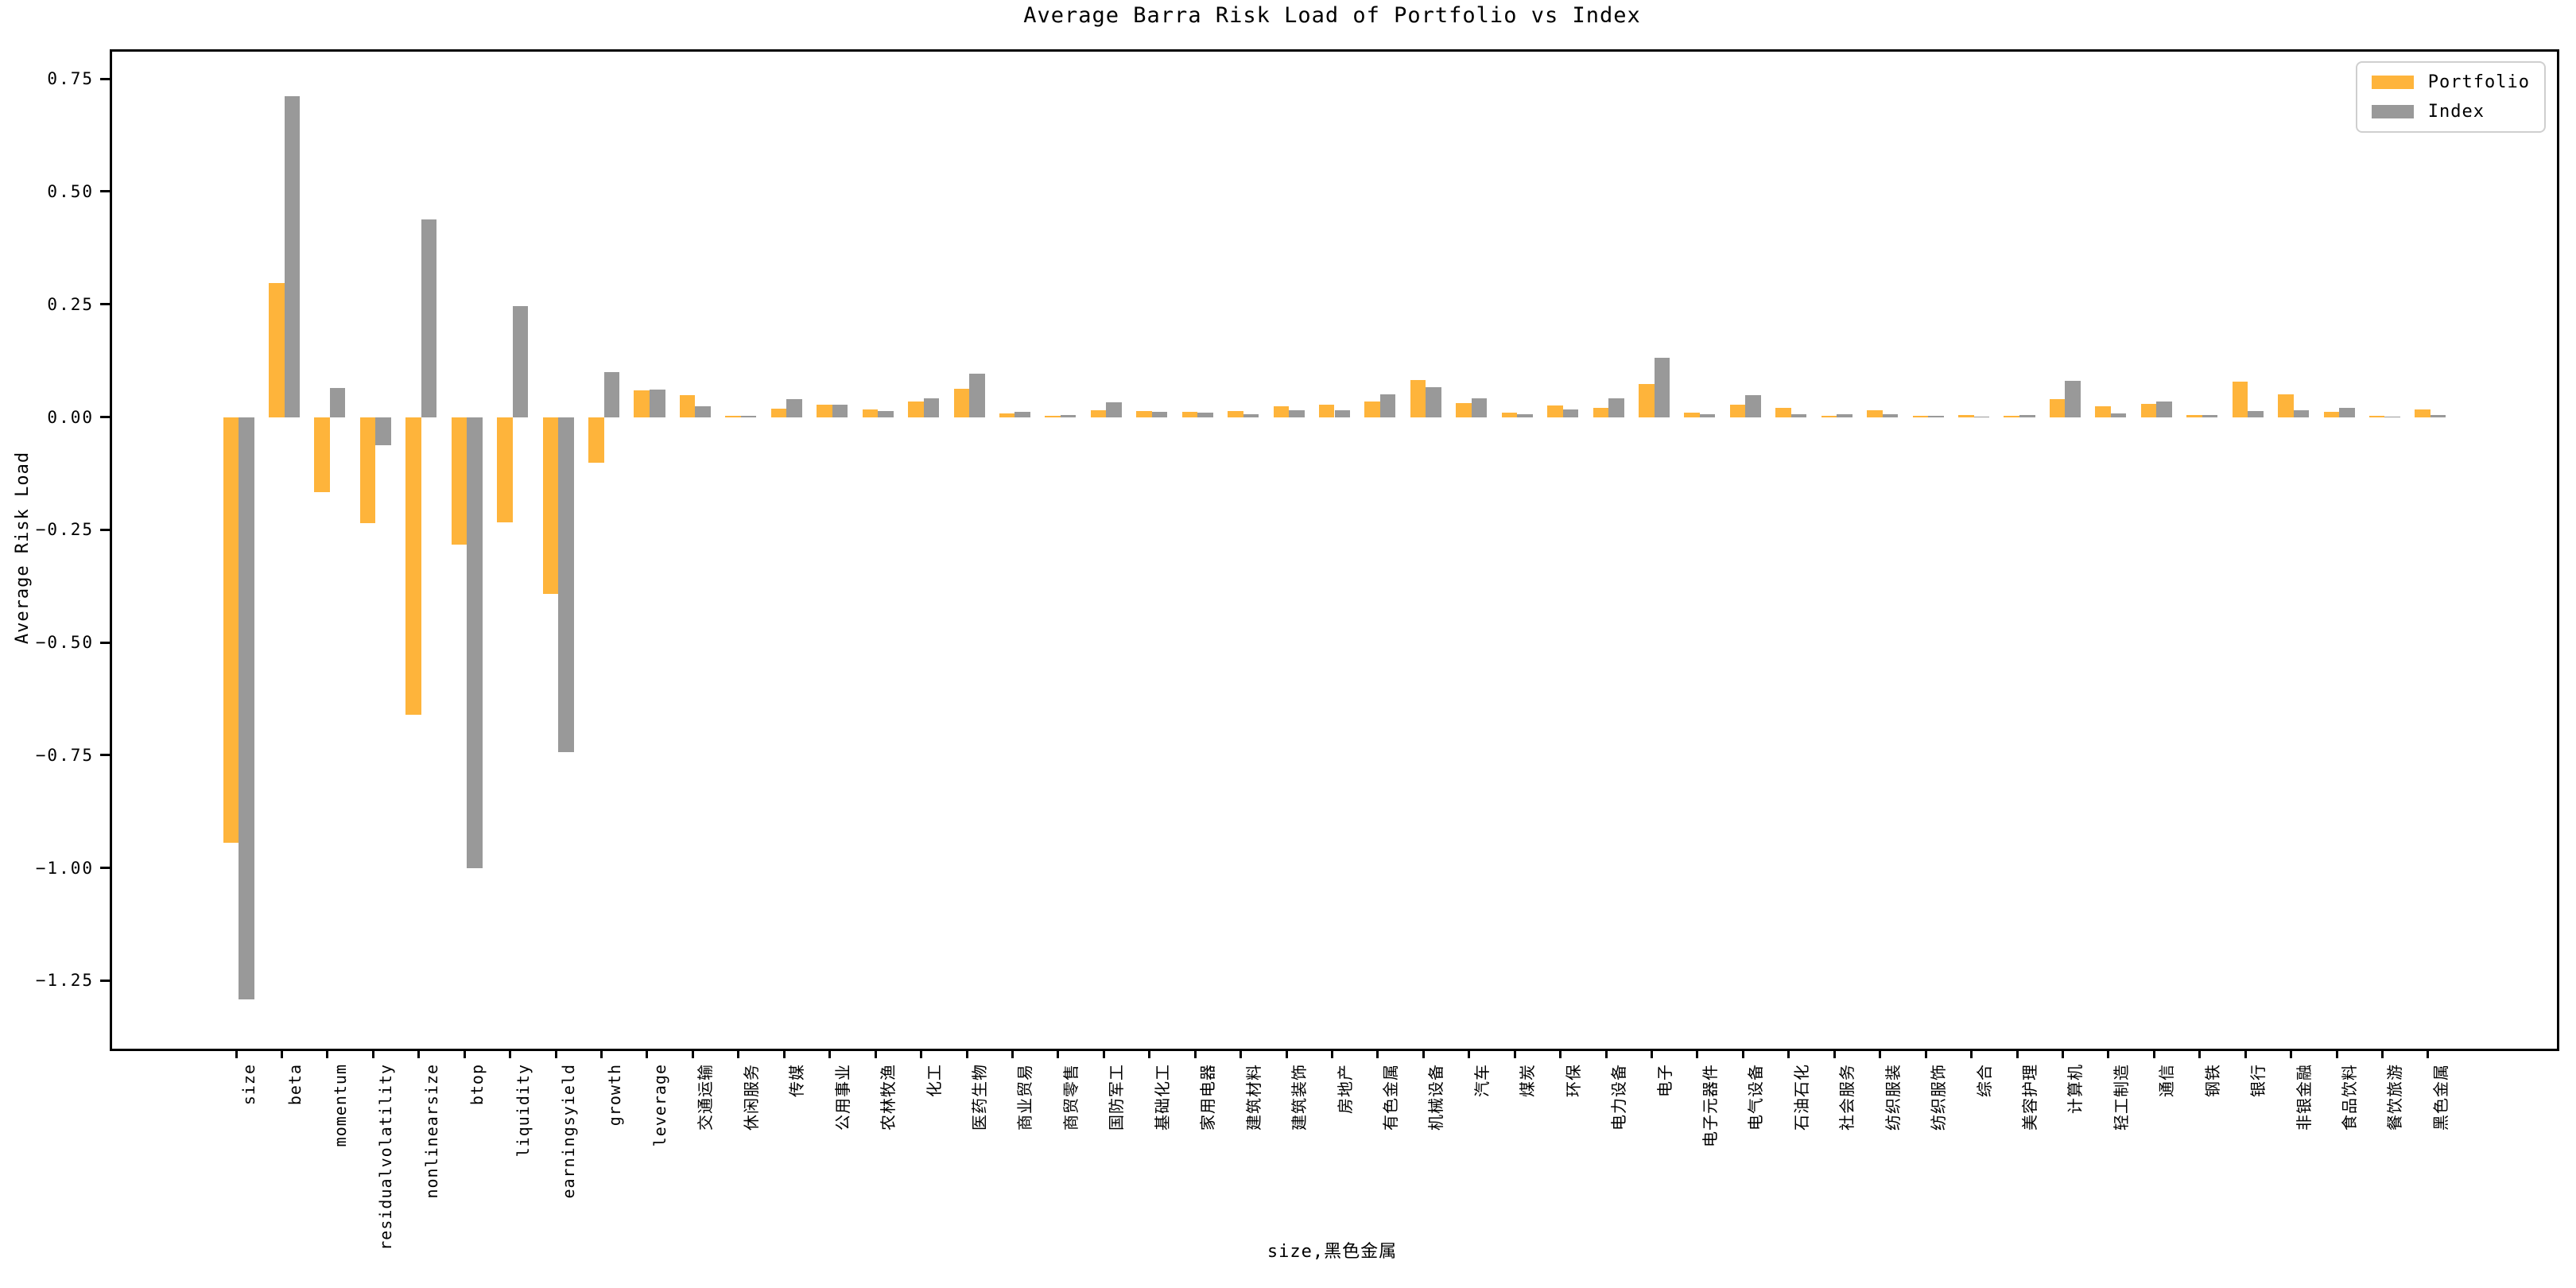  What do you see at coordinates (1692, 415) in the screenshot?
I see `bar-portfolio-电子元器件` at bounding box center [1692, 415].